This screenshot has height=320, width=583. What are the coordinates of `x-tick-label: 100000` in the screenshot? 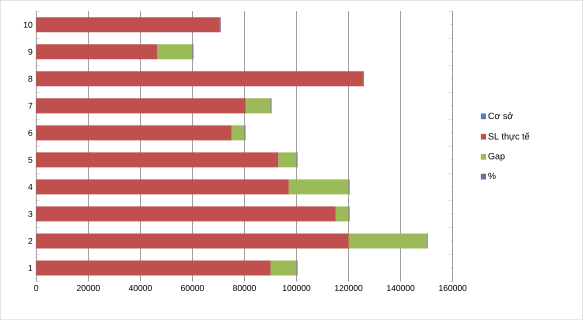 It's located at (296, 288).